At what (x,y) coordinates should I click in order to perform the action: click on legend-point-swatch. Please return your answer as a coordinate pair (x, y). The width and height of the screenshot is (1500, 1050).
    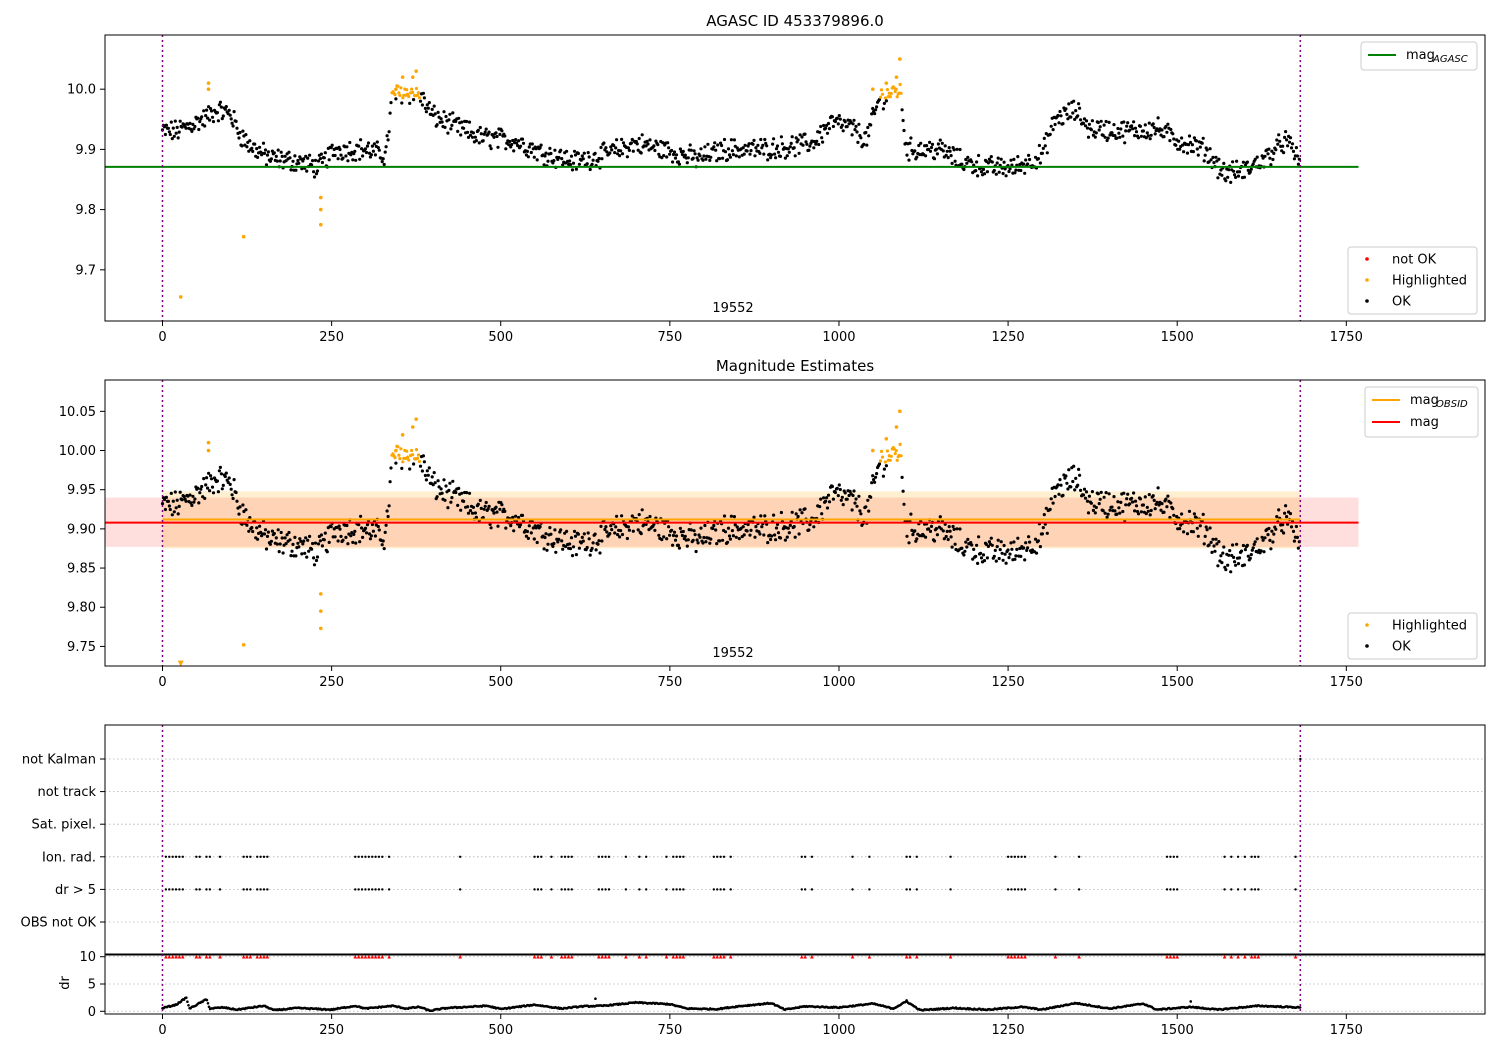
    Looking at the image, I should click on (1367, 280).